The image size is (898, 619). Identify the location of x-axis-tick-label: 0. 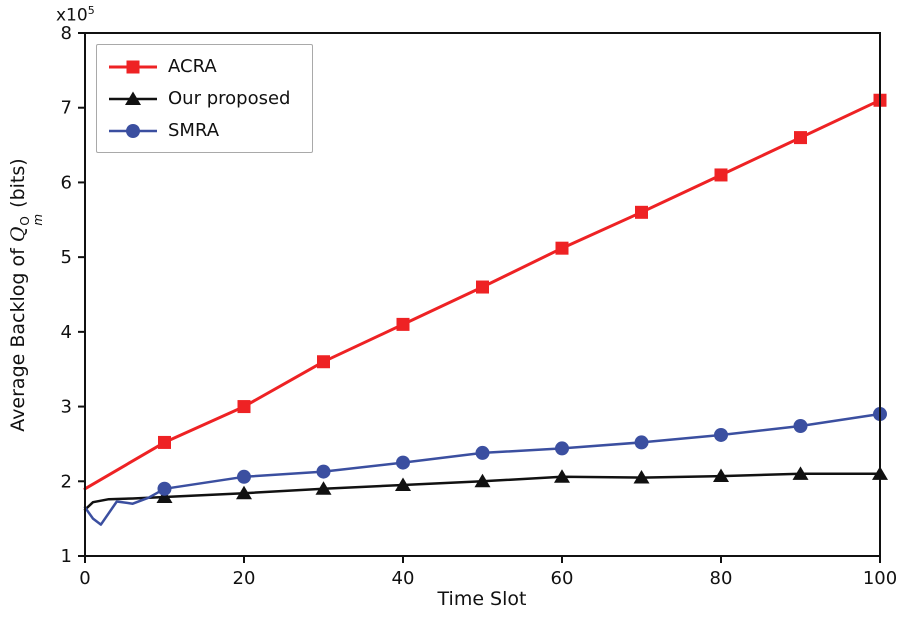
(84, 578).